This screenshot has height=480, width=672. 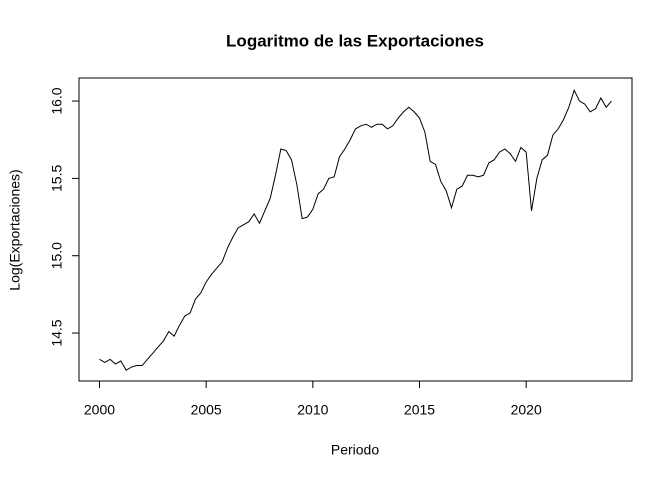 What do you see at coordinates (355, 40) in the screenshot?
I see `chart-title: Logaritmo de las Exportaciones` at bounding box center [355, 40].